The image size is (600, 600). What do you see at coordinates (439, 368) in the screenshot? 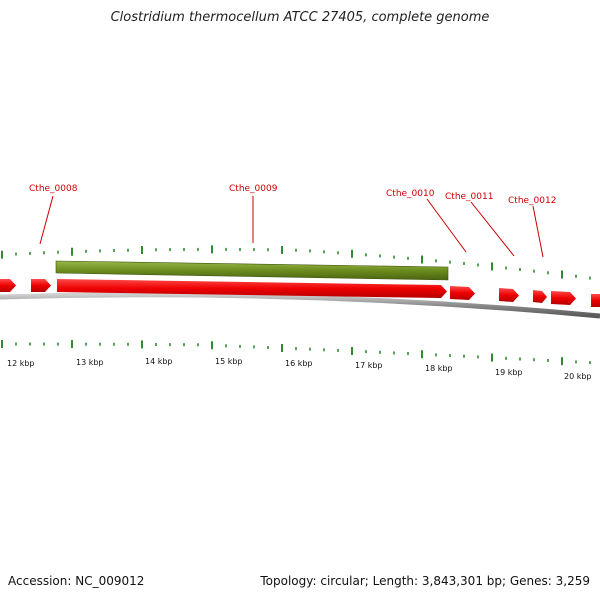
I see `kbp-label-18: 18 kbp` at bounding box center [439, 368].